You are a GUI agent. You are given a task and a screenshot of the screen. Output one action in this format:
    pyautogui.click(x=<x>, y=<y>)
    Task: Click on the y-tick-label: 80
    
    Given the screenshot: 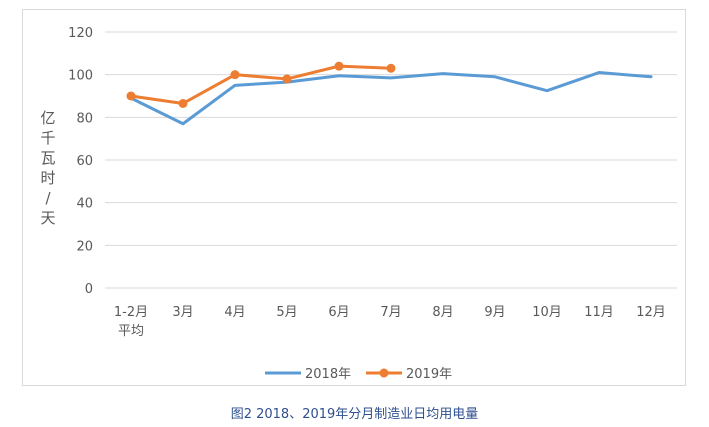 What is the action you would take?
    pyautogui.click(x=84, y=118)
    